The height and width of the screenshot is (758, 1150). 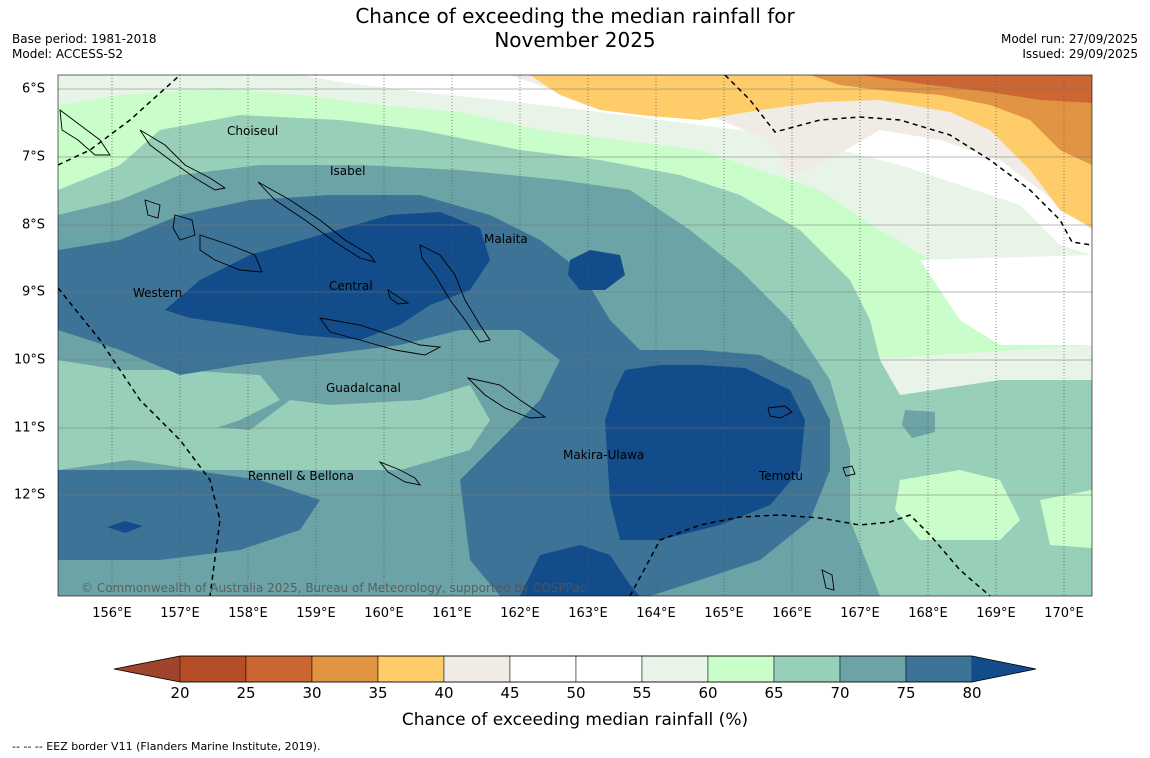 What do you see at coordinates (1006, 300) in the screenshot?
I see `field-white-patch` at bounding box center [1006, 300].